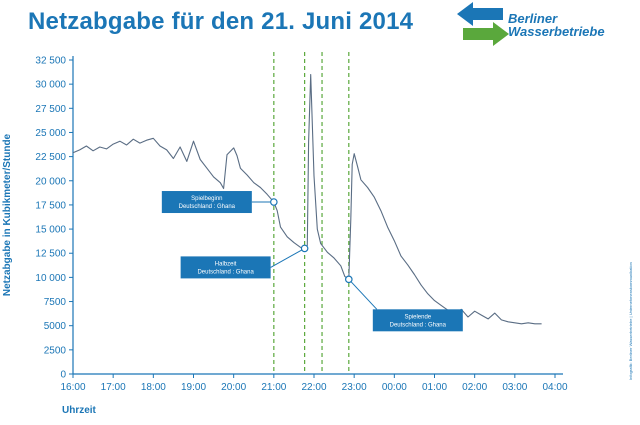 The height and width of the screenshot is (425, 640). Describe the element at coordinates (79, 410) in the screenshot. I see `x-axis-label: Uhrzeit` at that location.